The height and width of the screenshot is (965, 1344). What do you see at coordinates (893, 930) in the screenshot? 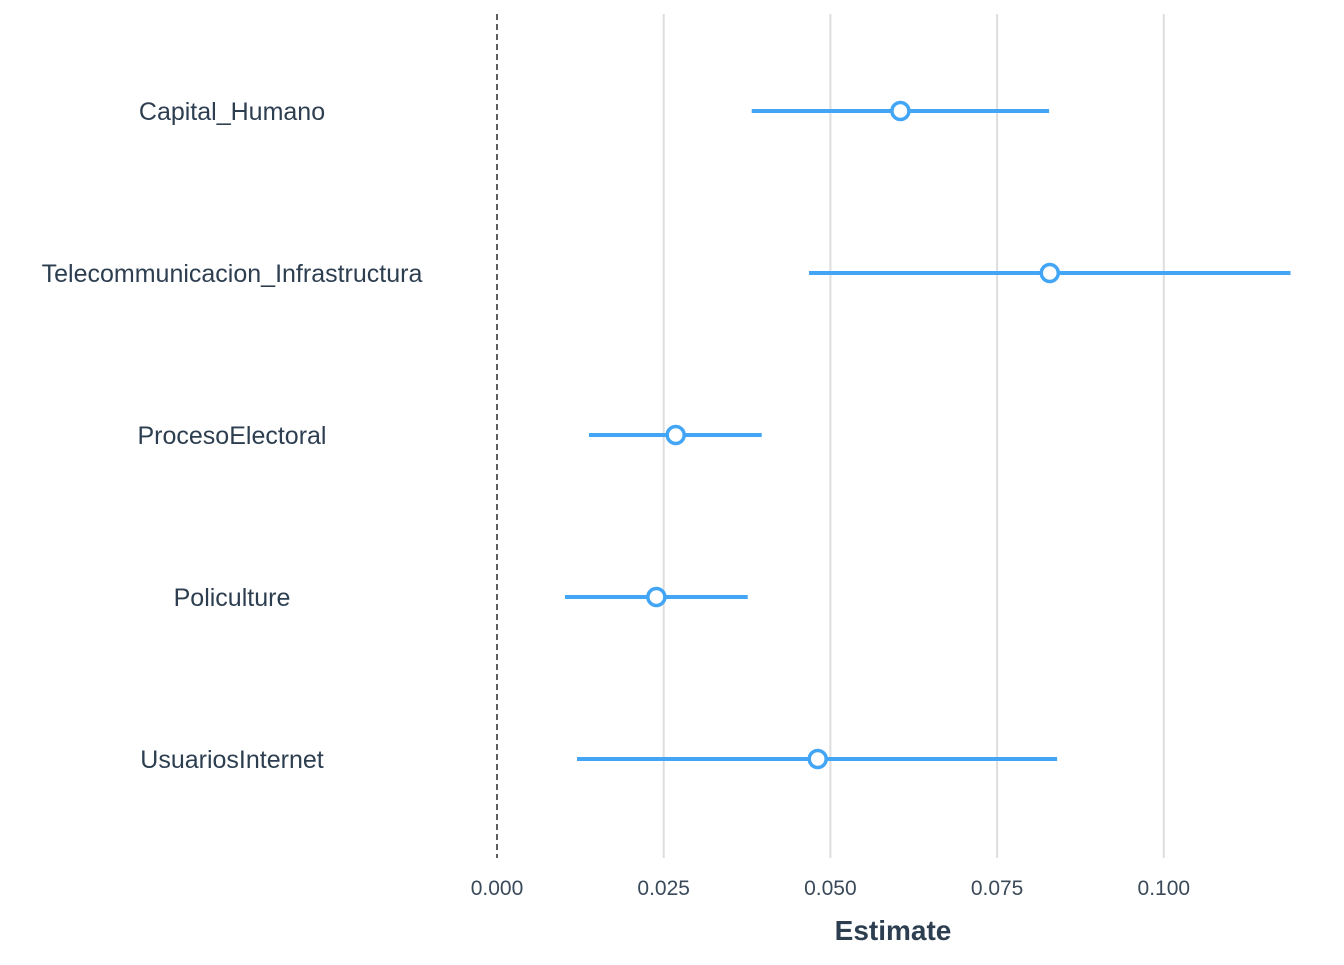
I see `x-axis-title: Estimate` at bounding box center [893, 930].